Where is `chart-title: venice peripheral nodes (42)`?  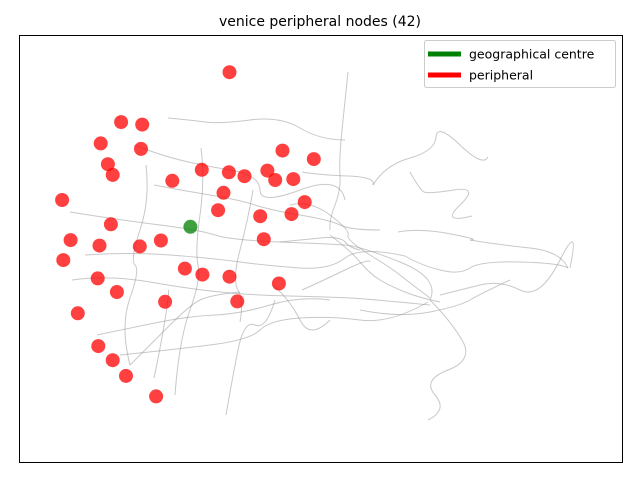 chart-title: venice peripheral nodes (42) is located at coordinates (320, 22).